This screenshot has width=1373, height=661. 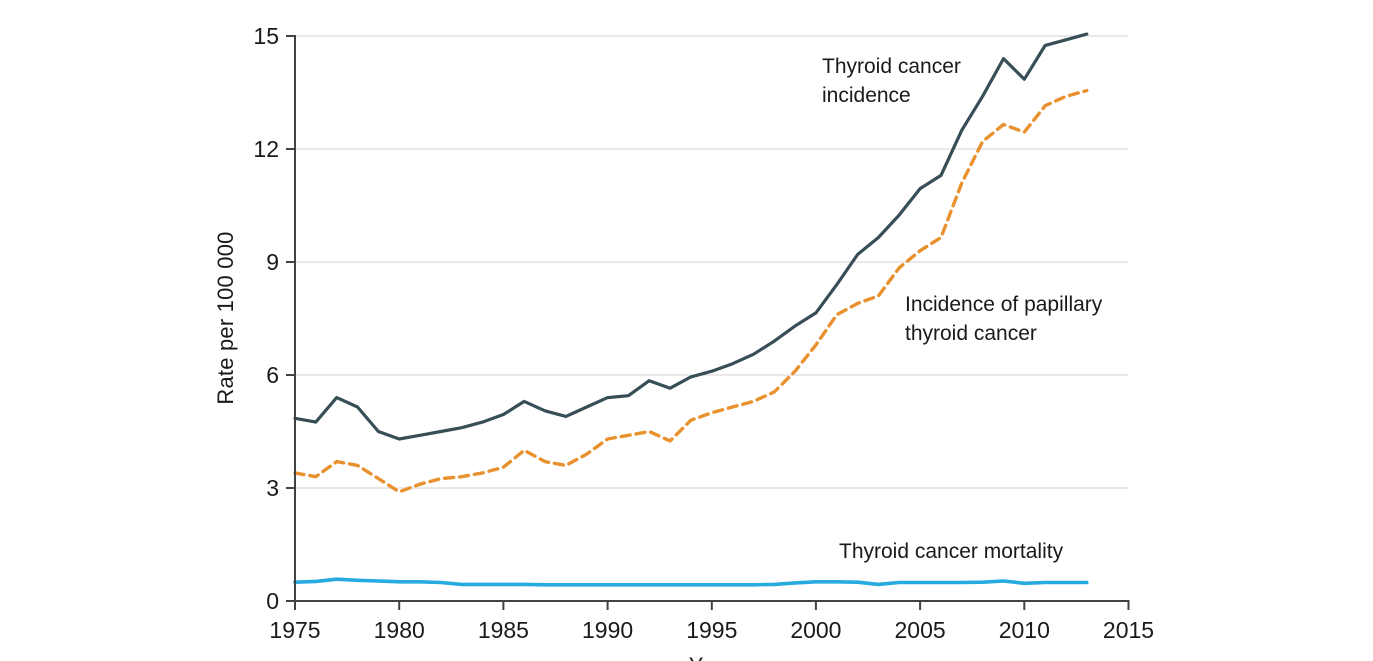 What do you see at coordinates (1003, 319) in the screenshot?
I see `series-label-papillary: Incidence of papillary thyroid cancer` at bounding box center [1003, 319].